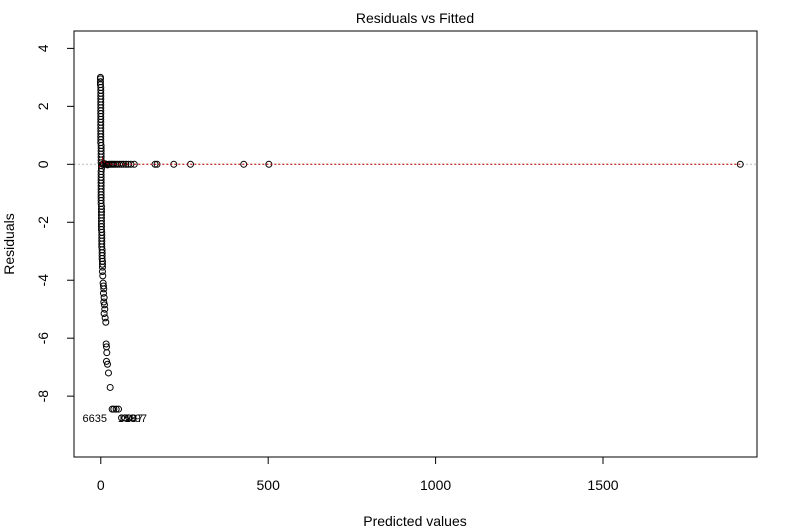 The height and width of the screenshot is (530, 789). What do you see at coordinates (43, 396) in the screenshot?
I see `y-tick-label: -8` at bounding box center [43, 396].